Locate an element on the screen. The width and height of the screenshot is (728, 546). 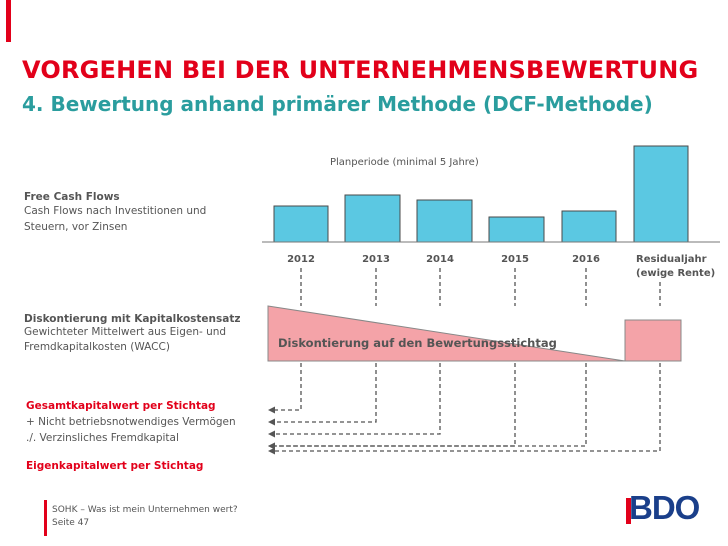
diskontierung-line1: Gewichteter Mittelwert aus Eigen- und is located at coordinates (125, 332).